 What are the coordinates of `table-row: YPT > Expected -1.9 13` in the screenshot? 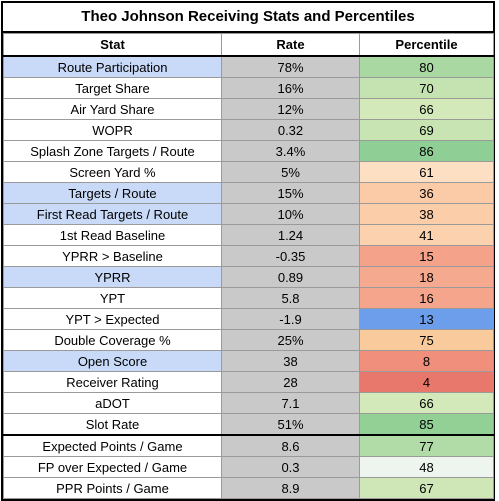 It's located at (248, 319).